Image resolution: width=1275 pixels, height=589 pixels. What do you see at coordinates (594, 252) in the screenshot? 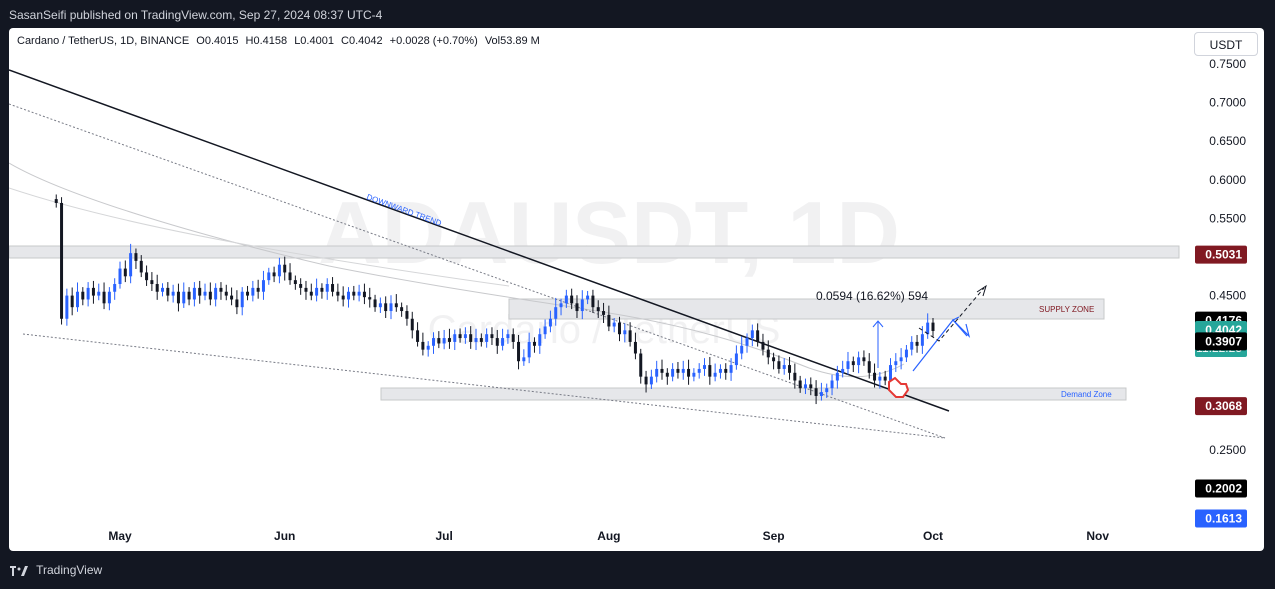
I see `upper-resistance-zone` at bounding box center [594, 252].